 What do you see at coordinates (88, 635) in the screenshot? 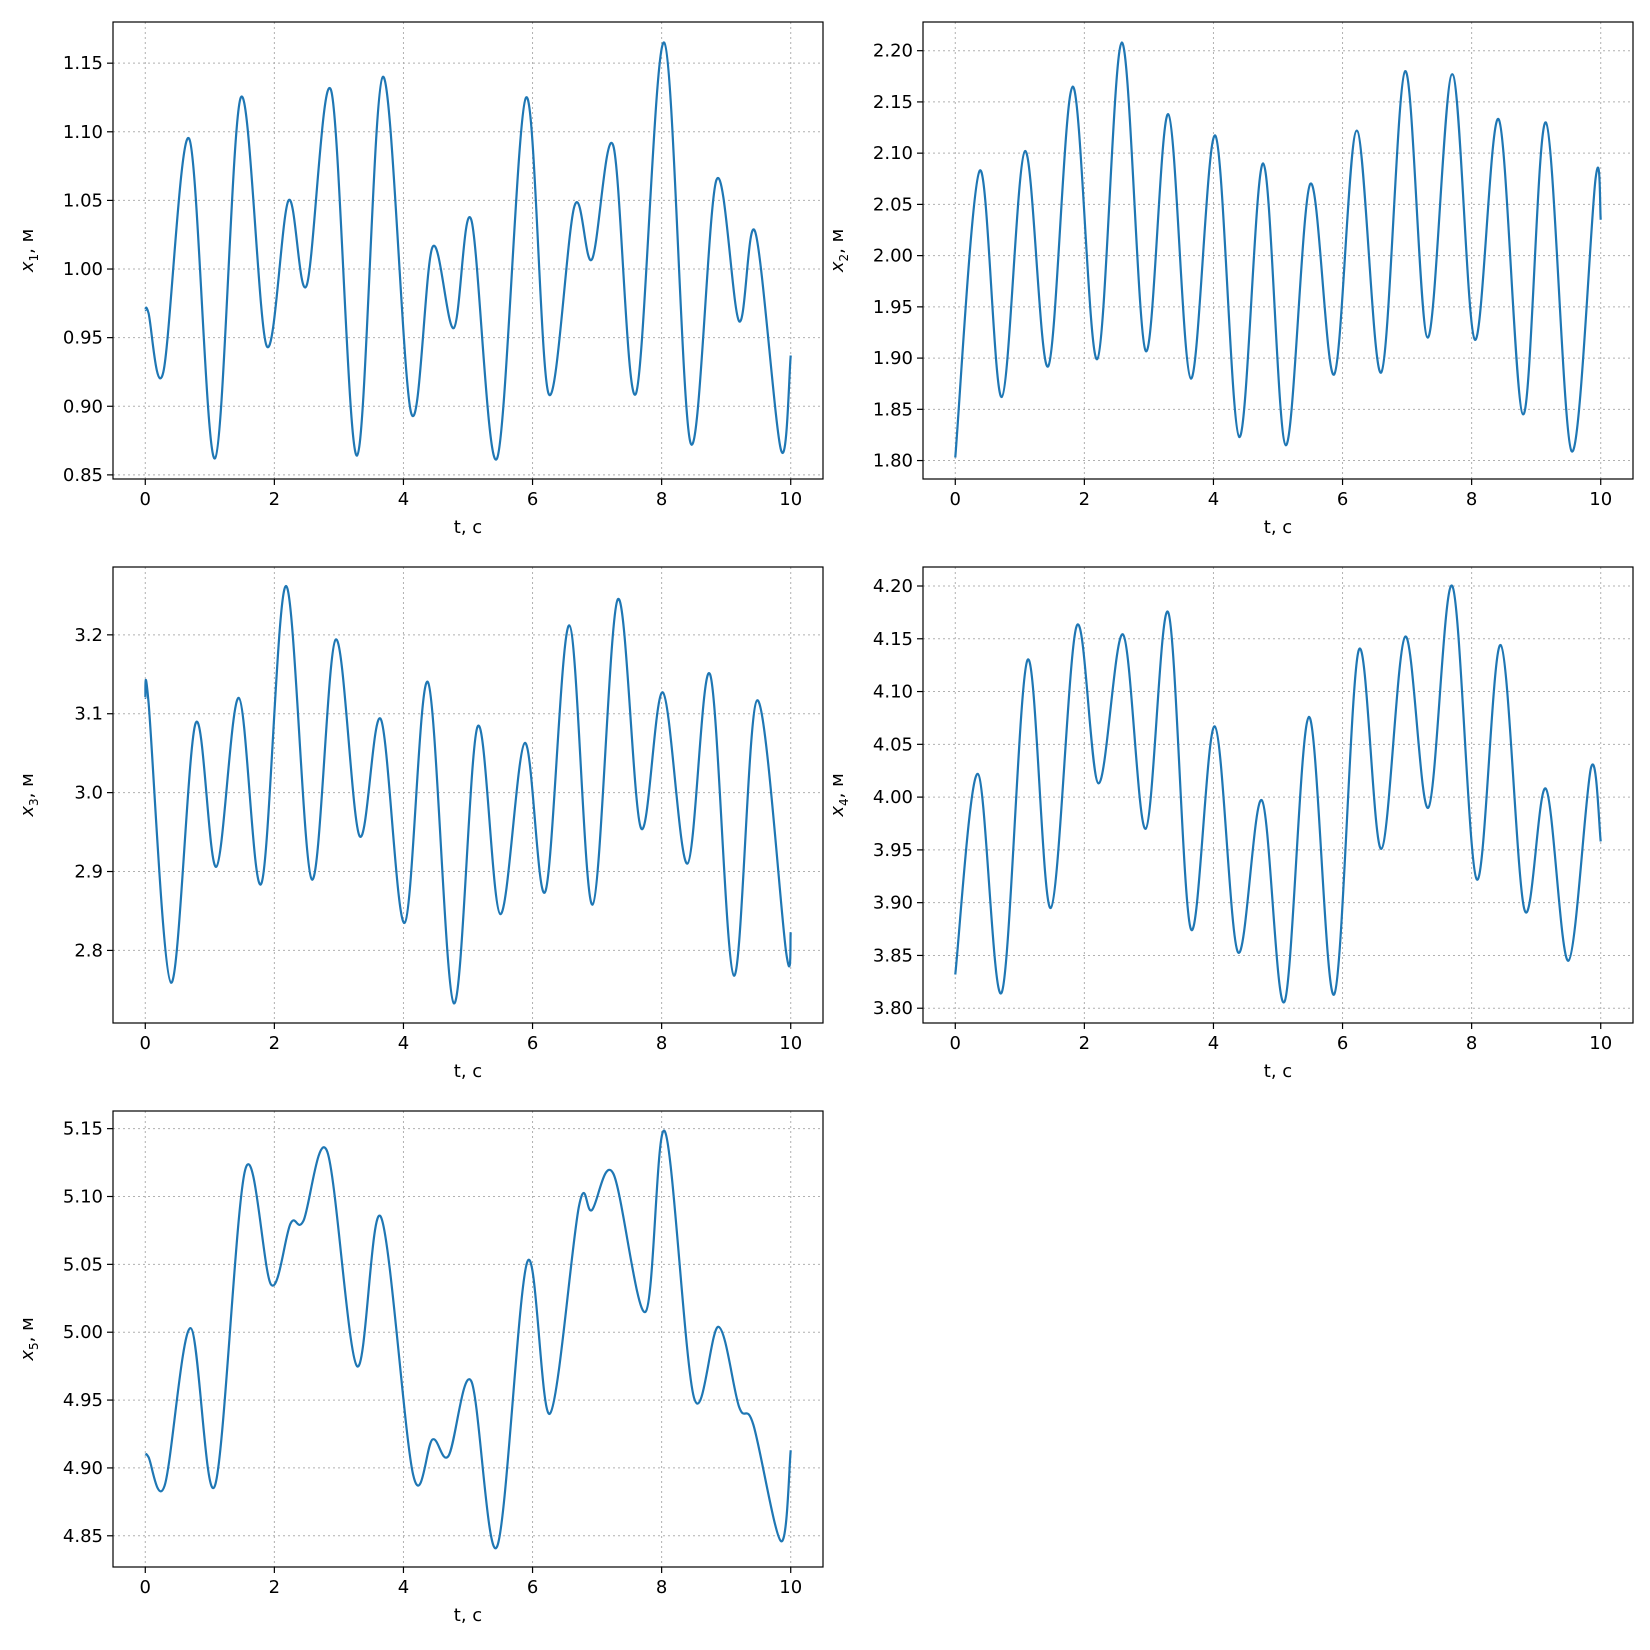
I see `y-tick-label: 3.2` at bounding box center [88, 635].